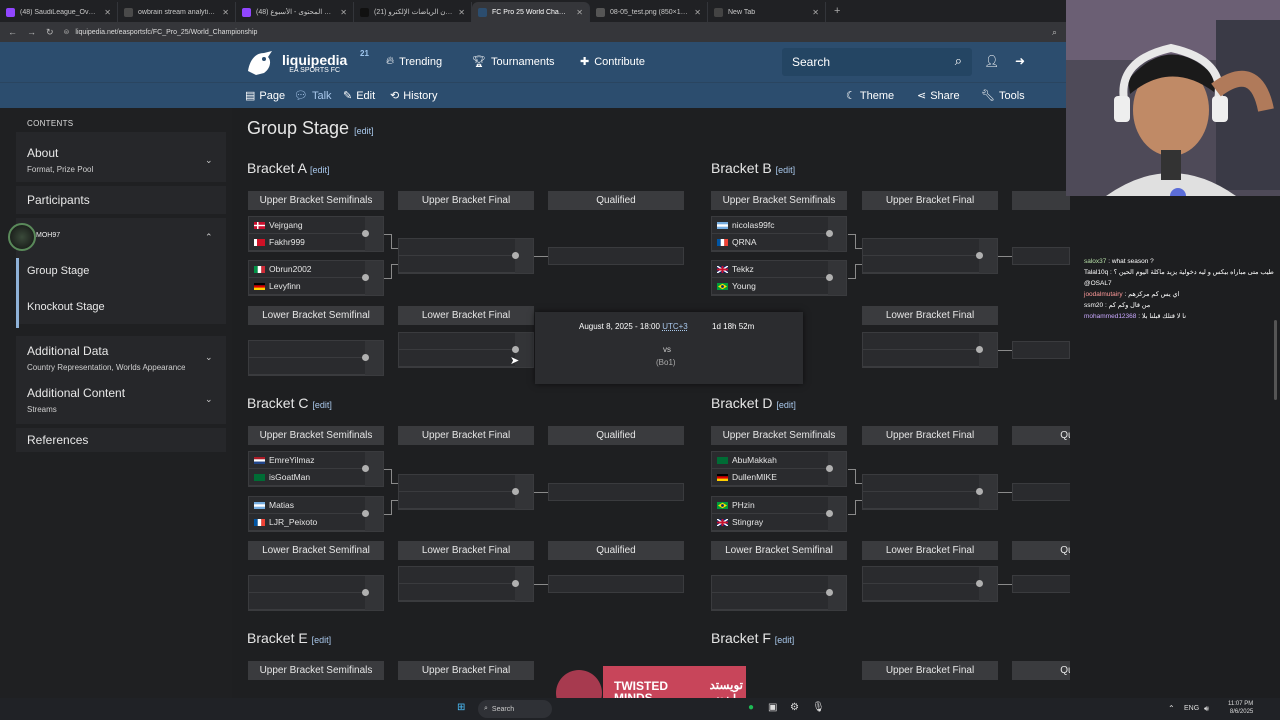 The height and width of the screenshot is (720, 1280). What do you see at coordinates (316, 460) in the screenshot?
I see `match-player: EmreYilmaz` at bounding box center [316, 460].